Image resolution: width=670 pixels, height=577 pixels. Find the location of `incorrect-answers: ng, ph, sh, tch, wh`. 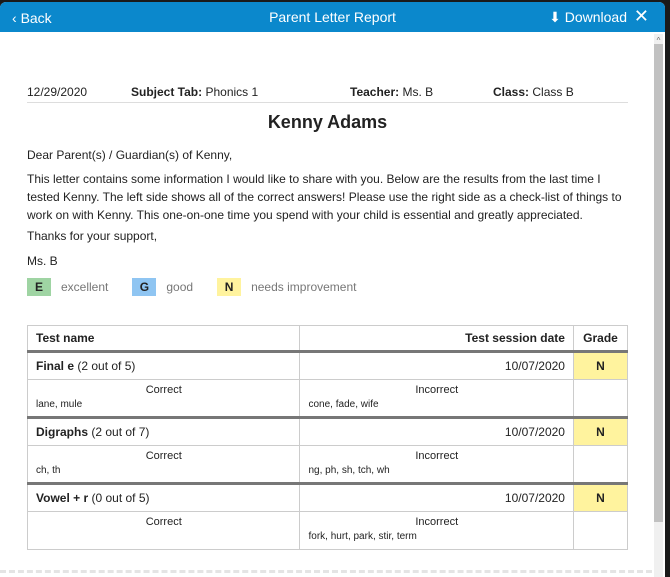

incorrect-answers: ng, ph, sh, tch, wh is located at coordinates (349, 470).